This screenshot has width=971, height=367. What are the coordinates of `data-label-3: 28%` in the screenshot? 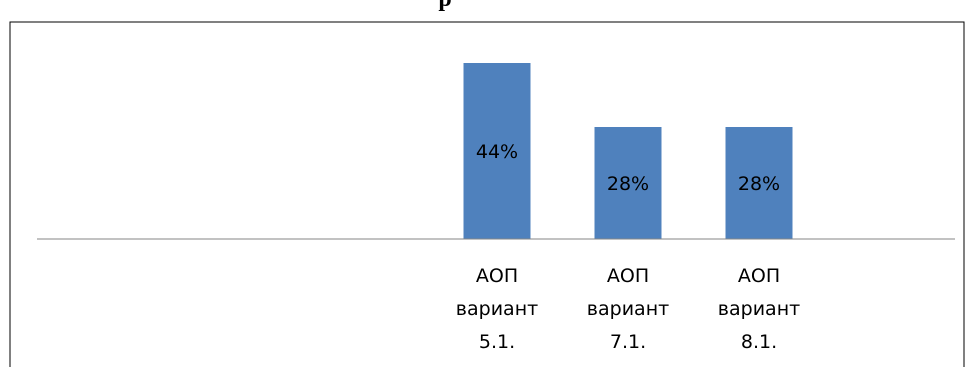 It's located at (759, 184).